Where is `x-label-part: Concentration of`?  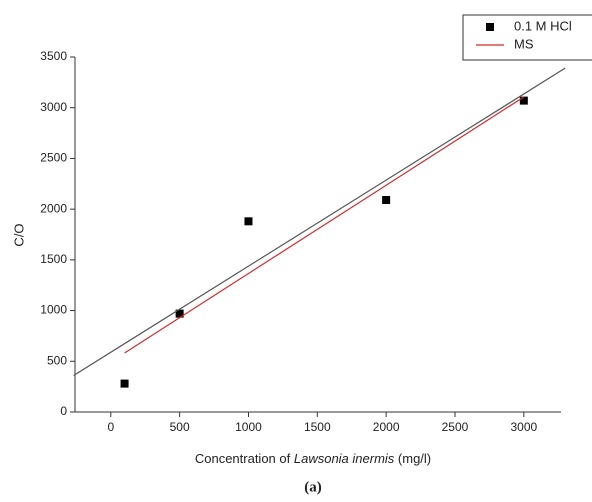 x-label-part: Concentration of is located at coordinates (244, 458).